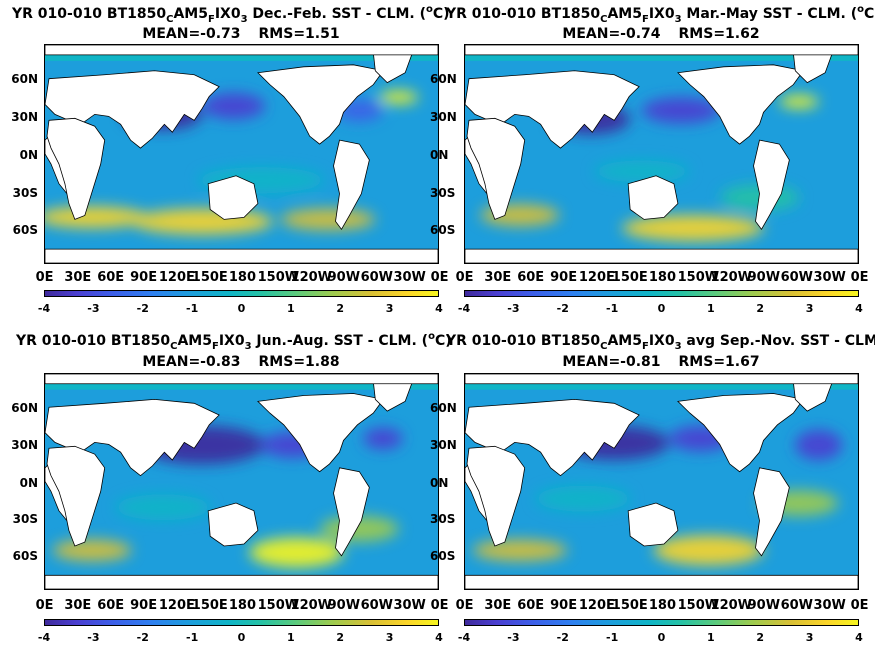 Image resolution: width=875 pixels, height=656 pixels. What do you see at coordinates (191, 362) in the screenshot?
I see `mean-value: MEAN=-0.83` at bounding box center [191, 362].